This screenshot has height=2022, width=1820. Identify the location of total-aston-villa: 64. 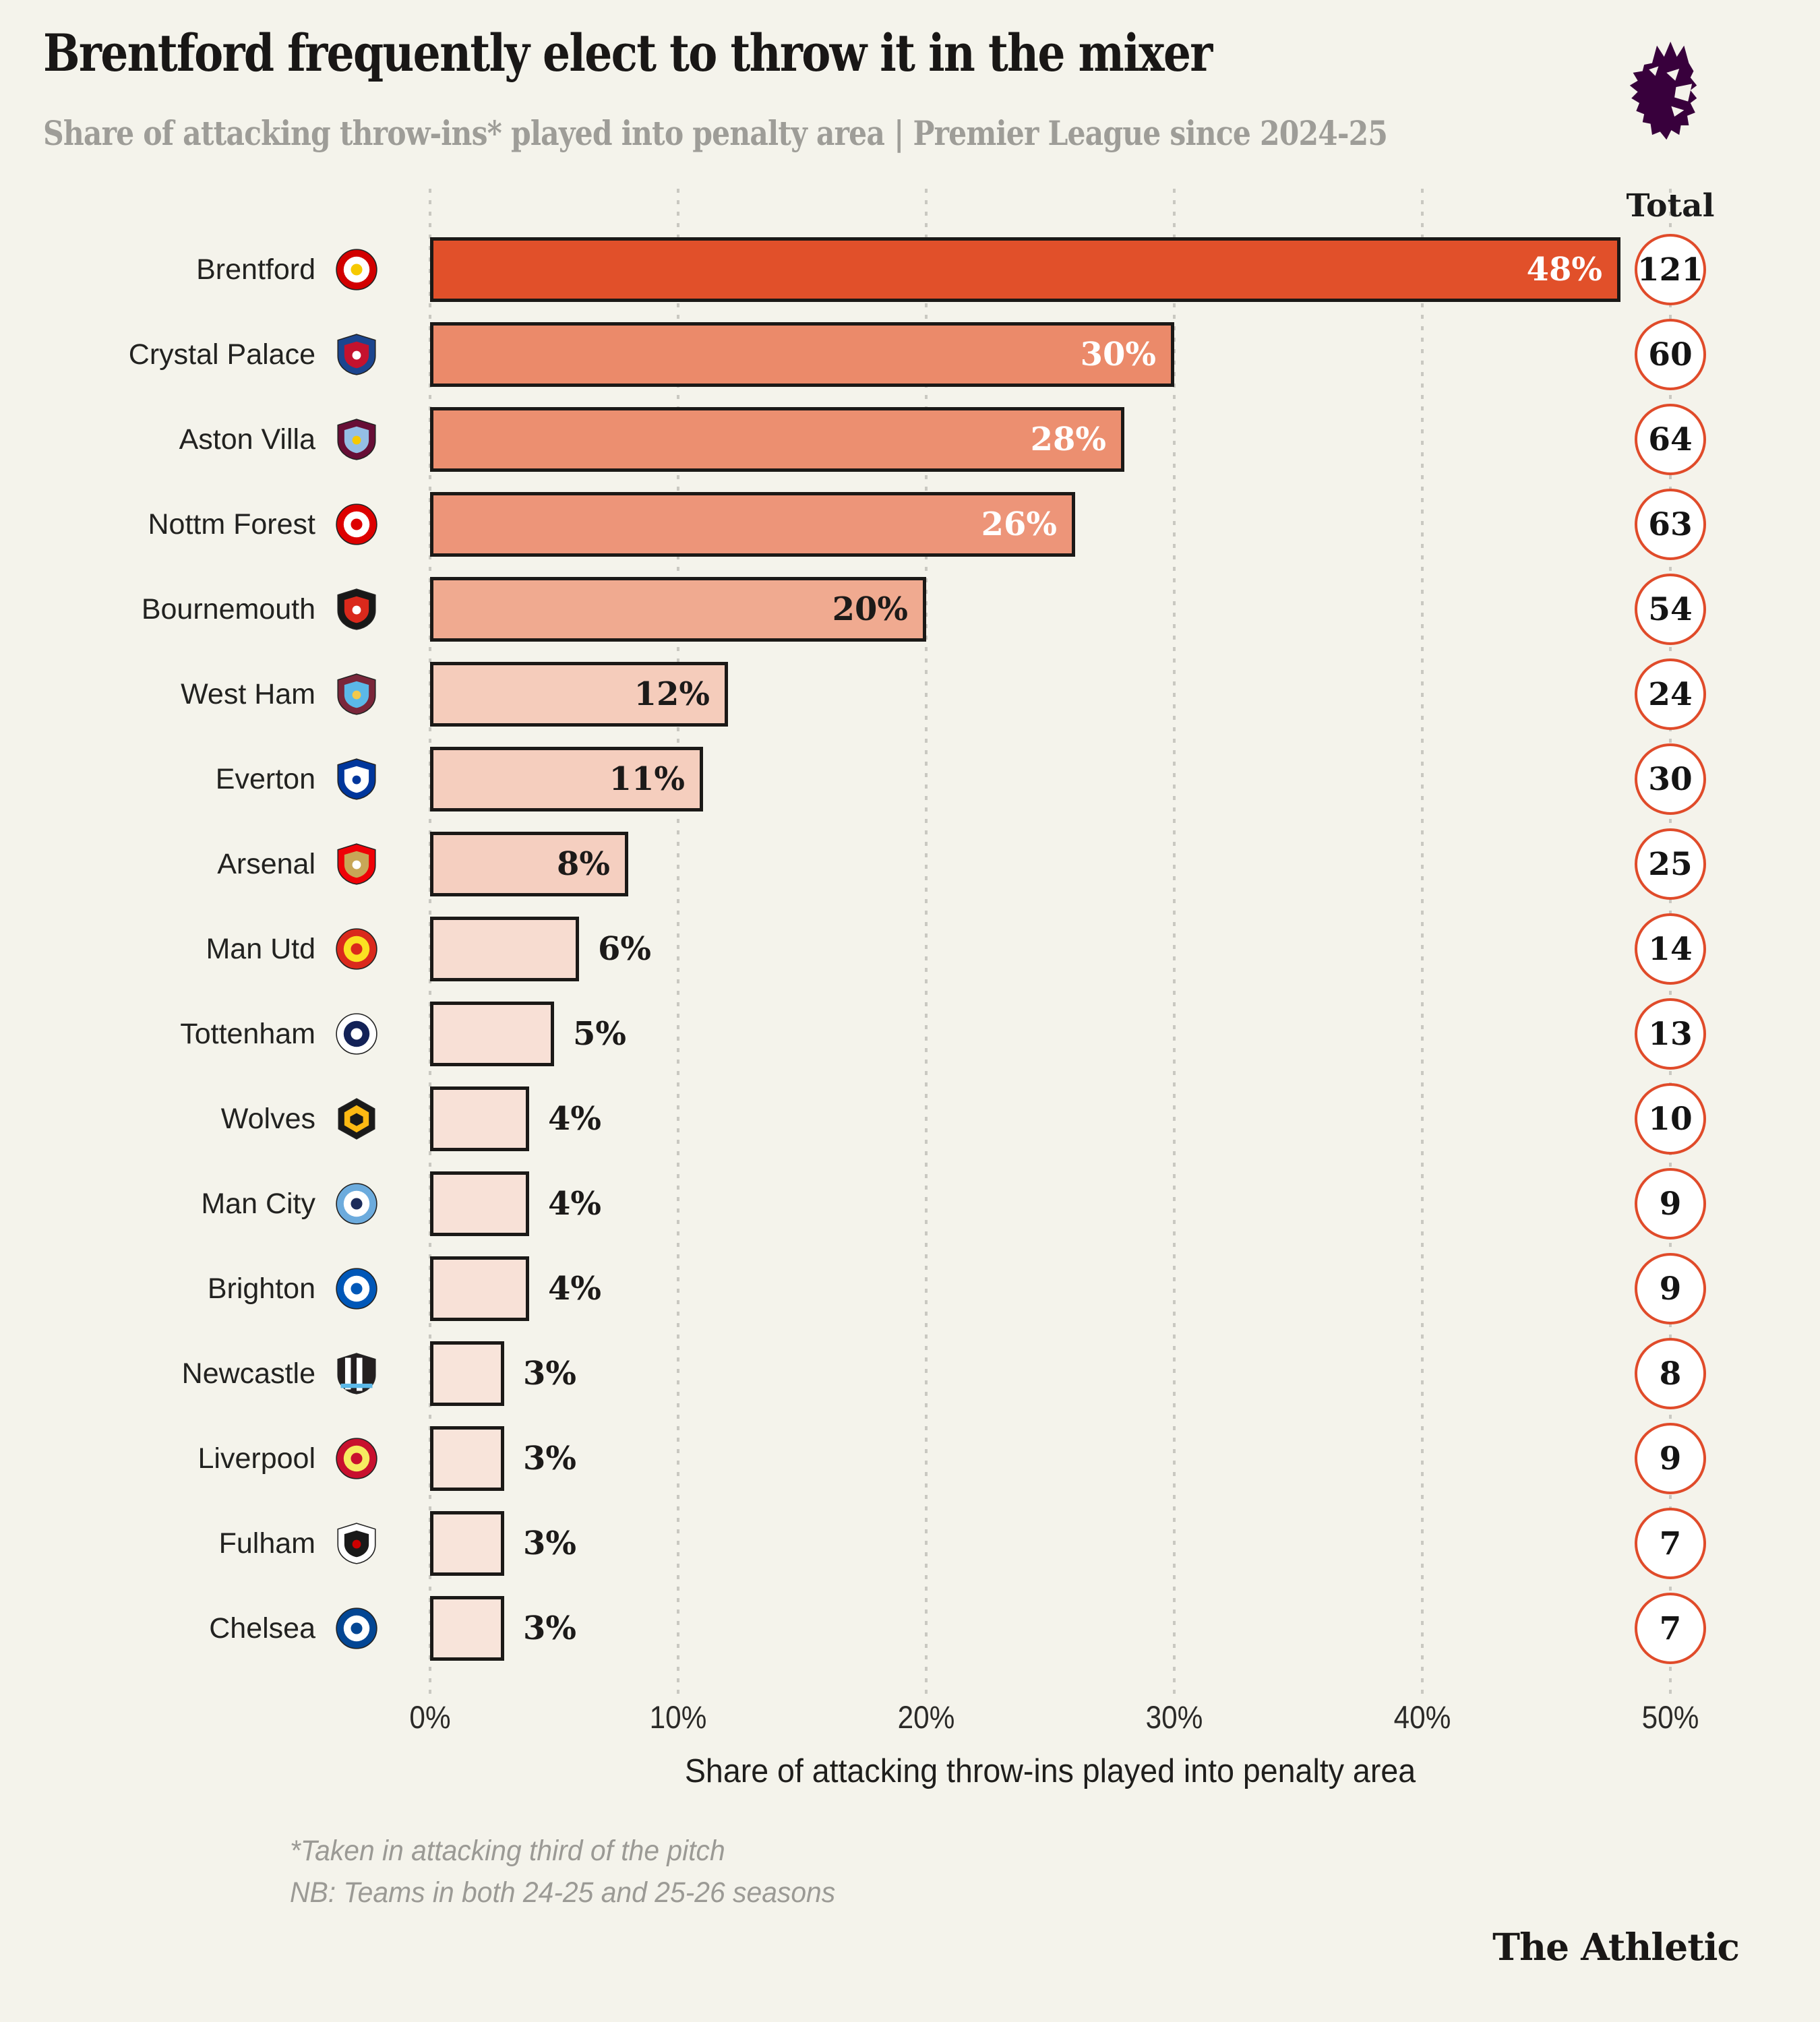
(1670, 439).